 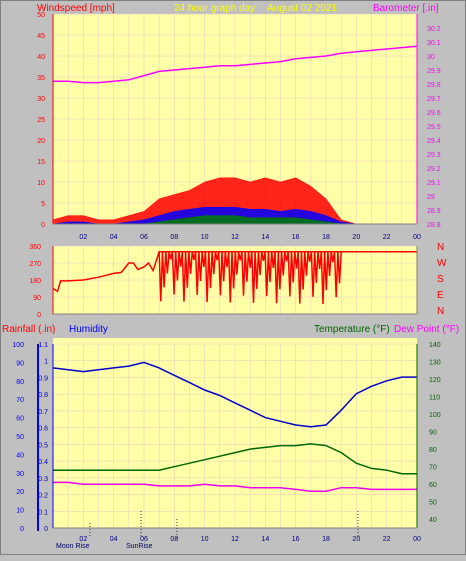 What do you see at coordinates (296, 539) in the screenshot?
I see `humidity-x-tick: 16` at bounding box center [296, 539].